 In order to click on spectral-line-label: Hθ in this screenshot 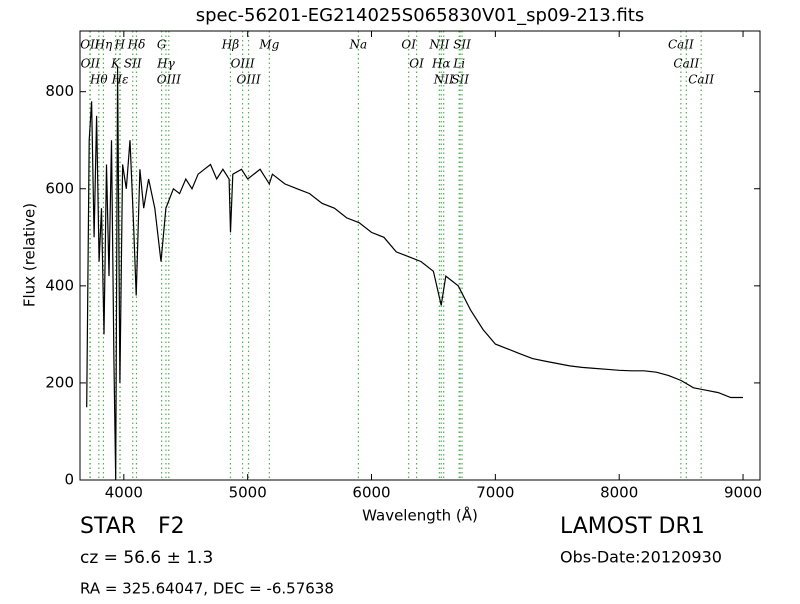, I will do `click(98, 80)`.